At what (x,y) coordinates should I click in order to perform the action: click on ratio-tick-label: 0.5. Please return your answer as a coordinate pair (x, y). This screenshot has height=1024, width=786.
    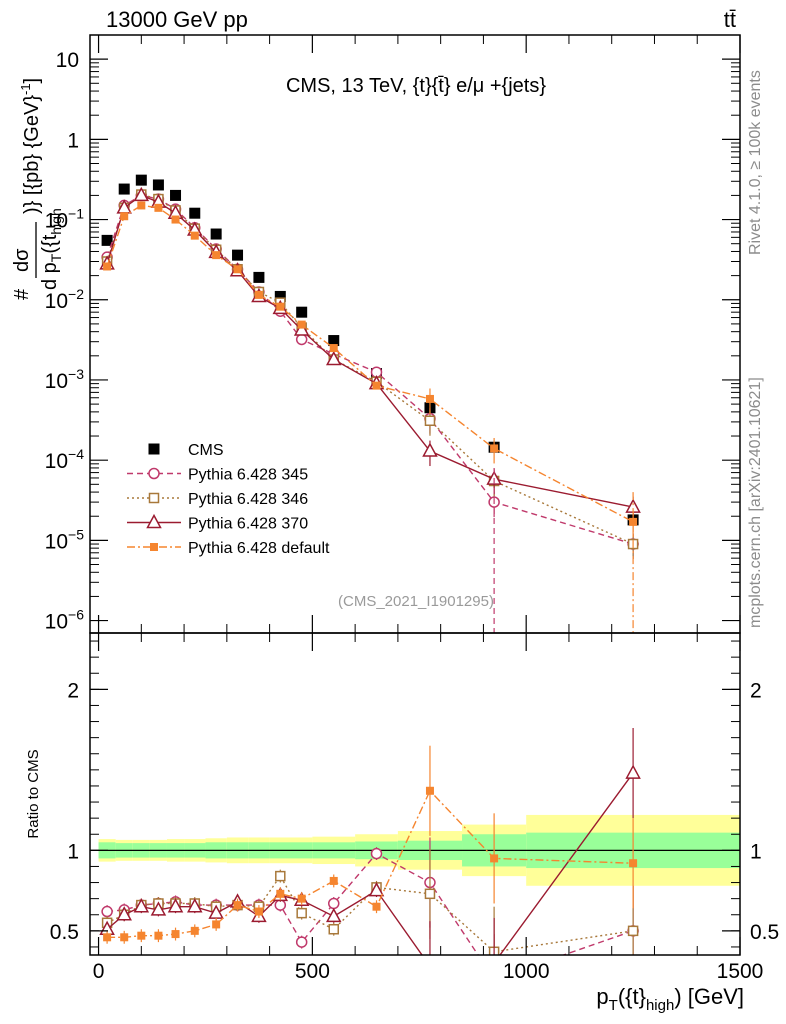
    Looking at the image, I should click on (64, 932).